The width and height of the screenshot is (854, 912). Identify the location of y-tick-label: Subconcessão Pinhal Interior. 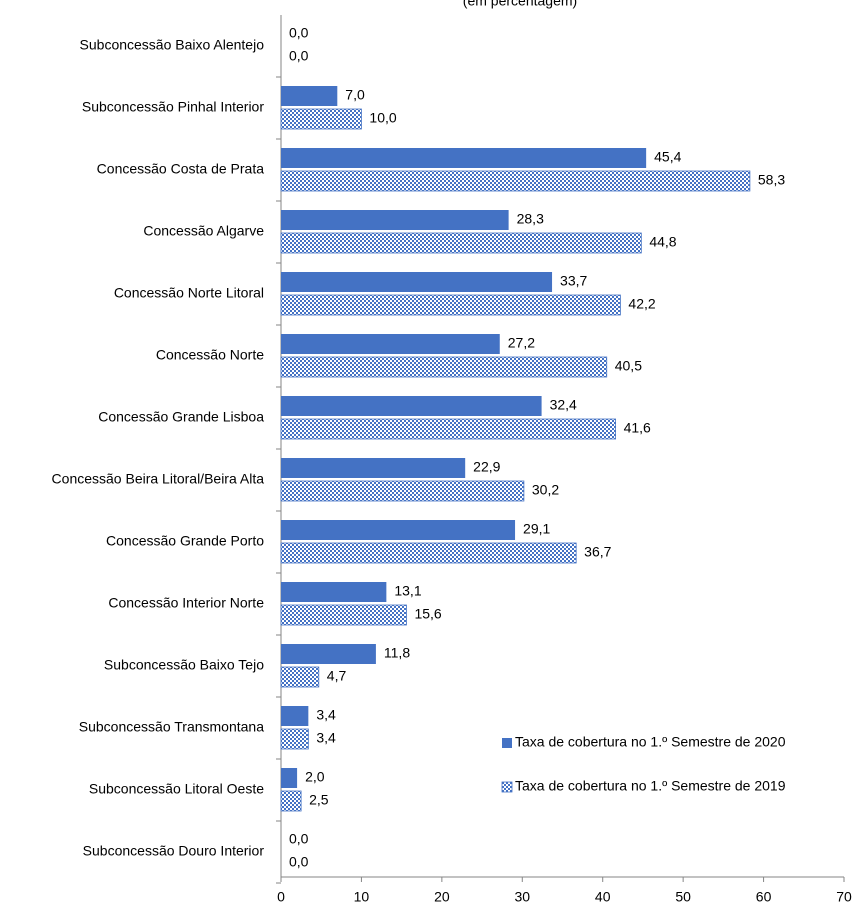
(173, 107).